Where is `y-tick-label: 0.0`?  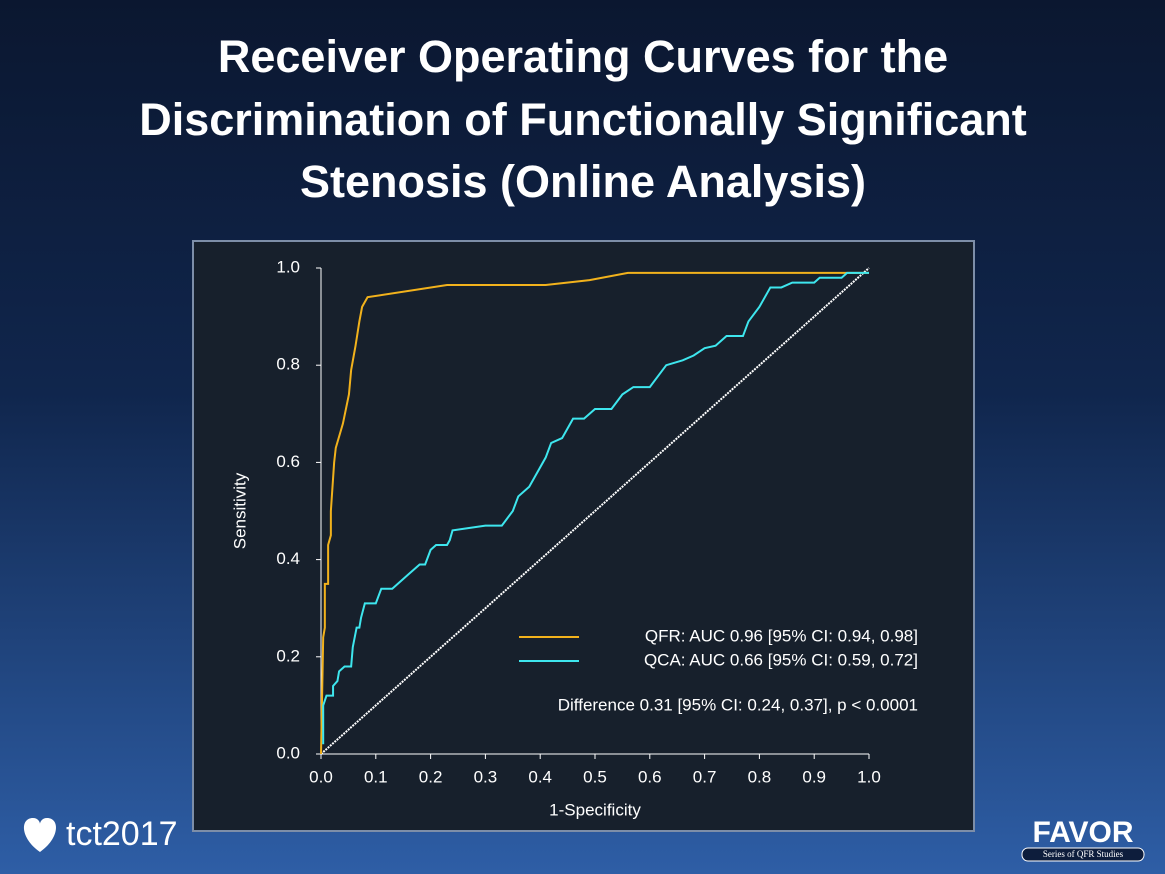
y-tick-label: 0.0 is located at coordinates (288, 752).